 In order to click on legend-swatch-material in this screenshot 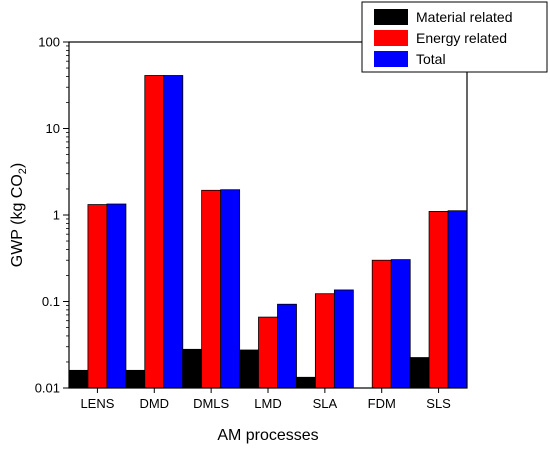, I will do `click(391, 17)`.